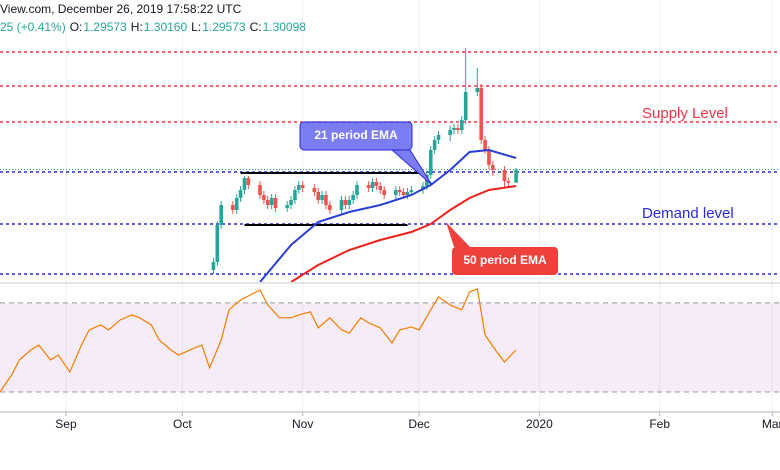  What do you see at coordinates (33, 27) in the screenshot?
I see `header-quote: 25 (+0.41%)` at bounding box center [33, 27].